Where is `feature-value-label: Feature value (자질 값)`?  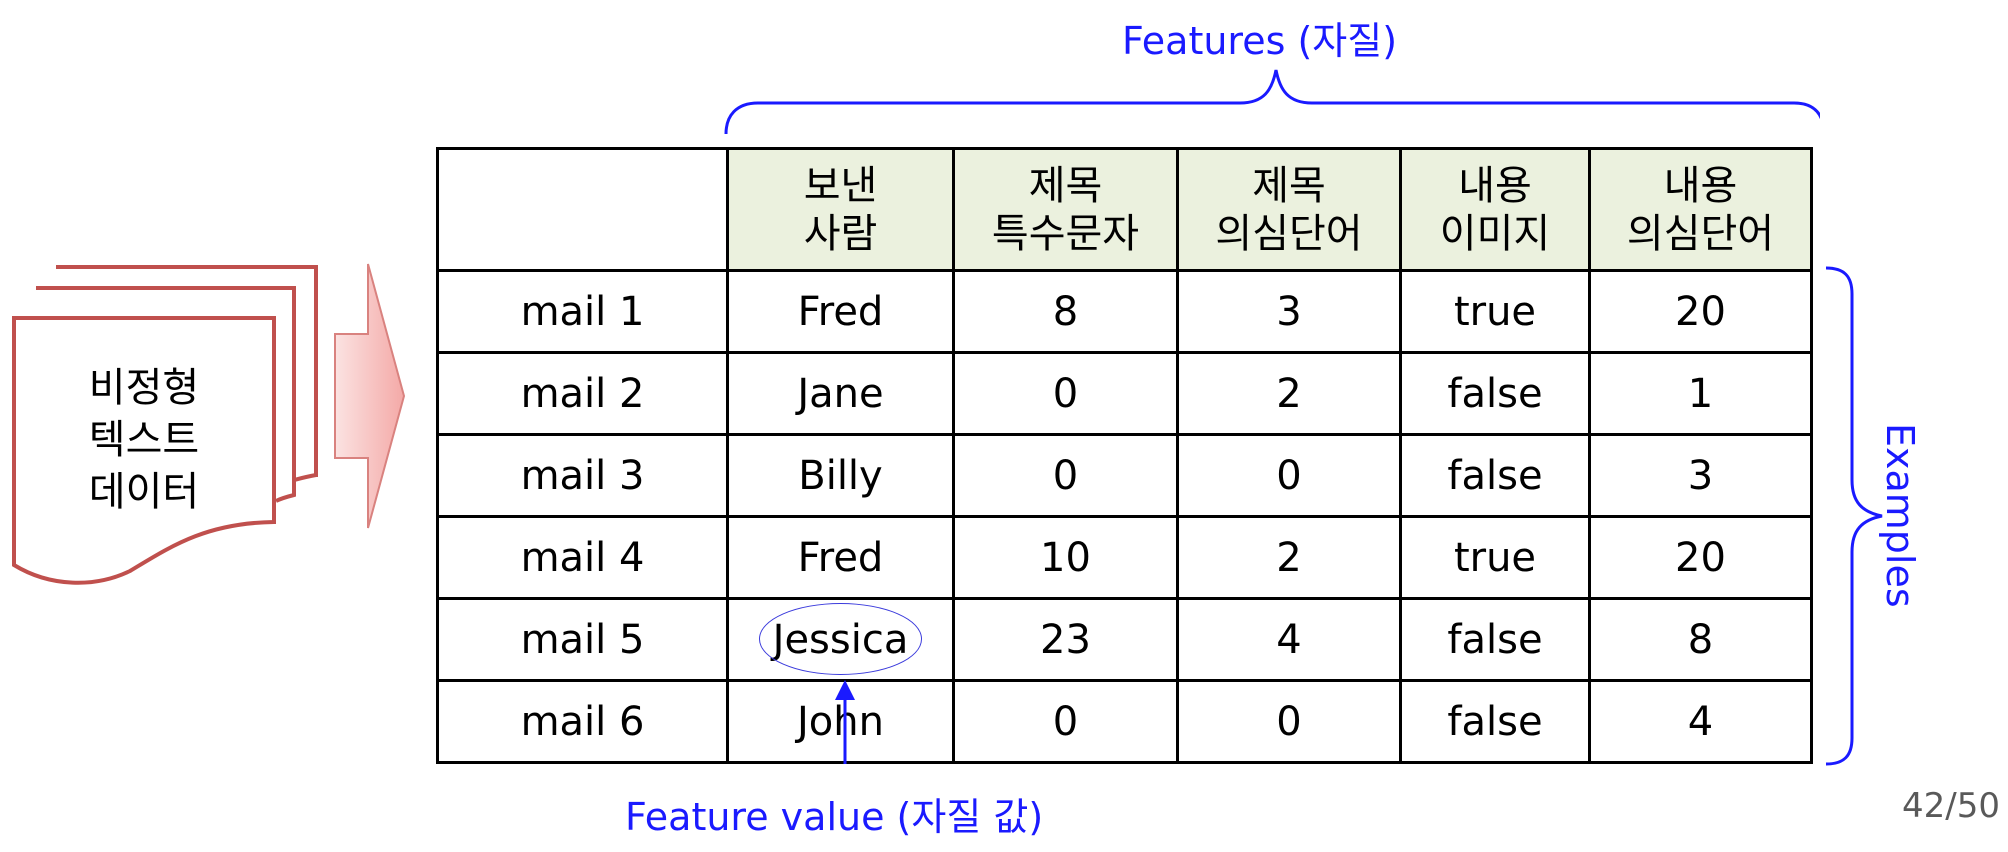 feature-value-label: Feature value (자질 값) is located at coordinates (834, 817).